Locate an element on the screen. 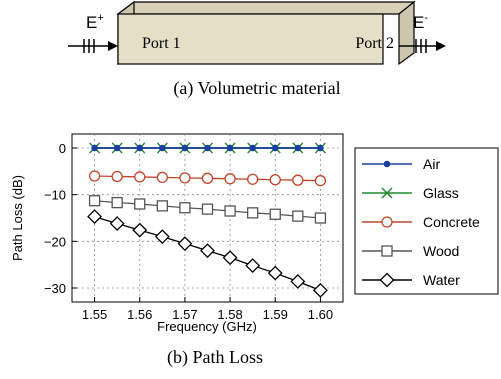 This screenshot has width=501, height=379. legend-item-air: Air is located at coordinates (401, 164).